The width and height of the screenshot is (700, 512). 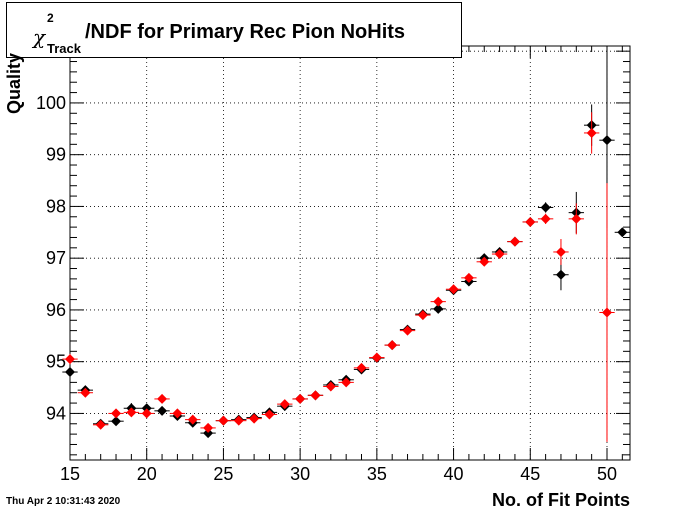 I want to click on x-tick-label: 35, so click(x=377, y=474).